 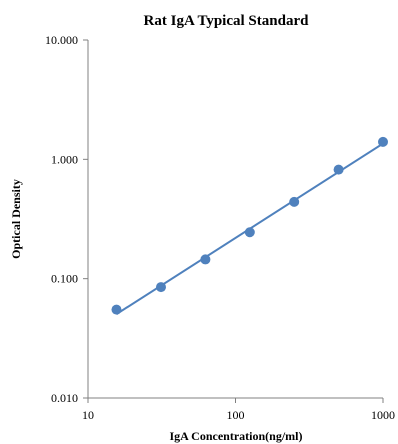 What do you see at coordinates (64, 279) in the screenshot?
I see `y-tick-label: 0.100` at bounding box center [64, 279].